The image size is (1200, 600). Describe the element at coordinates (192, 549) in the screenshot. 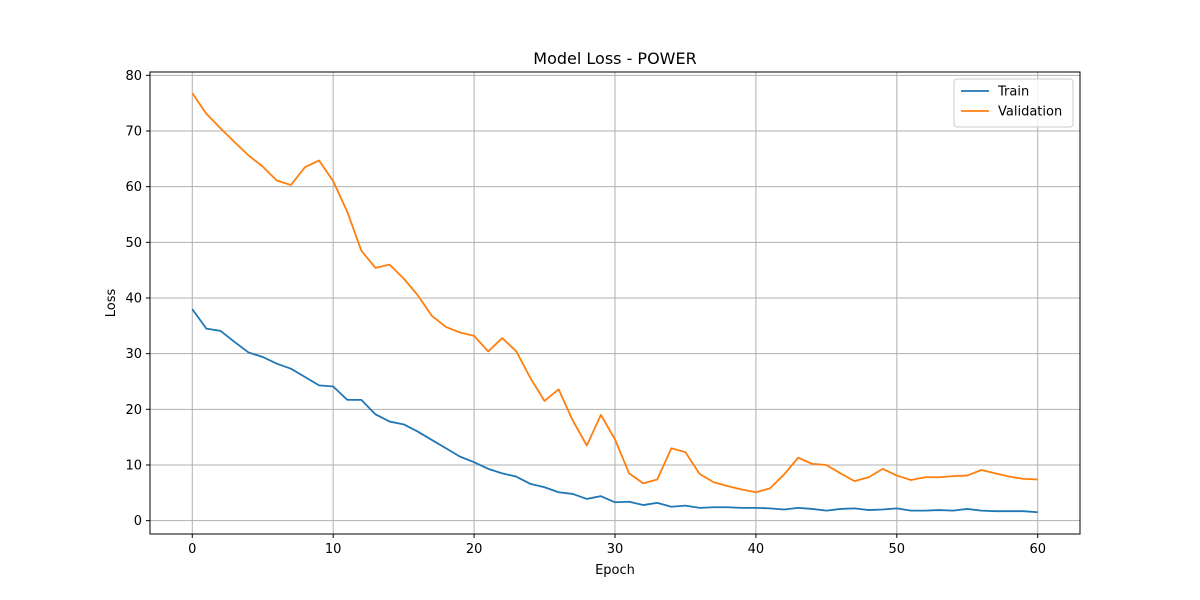

I see `x-tick-label: 0` at that location.